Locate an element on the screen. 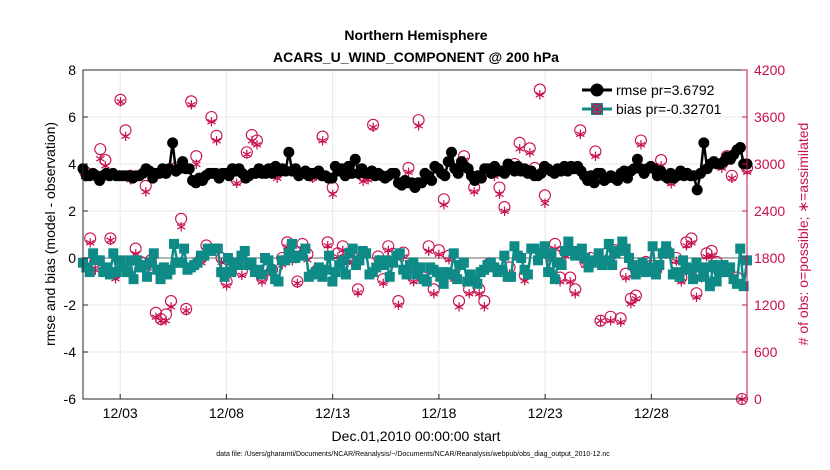  y-axis-label-left: rmse and bias (model - observation) is located at coordinates (50, 234).